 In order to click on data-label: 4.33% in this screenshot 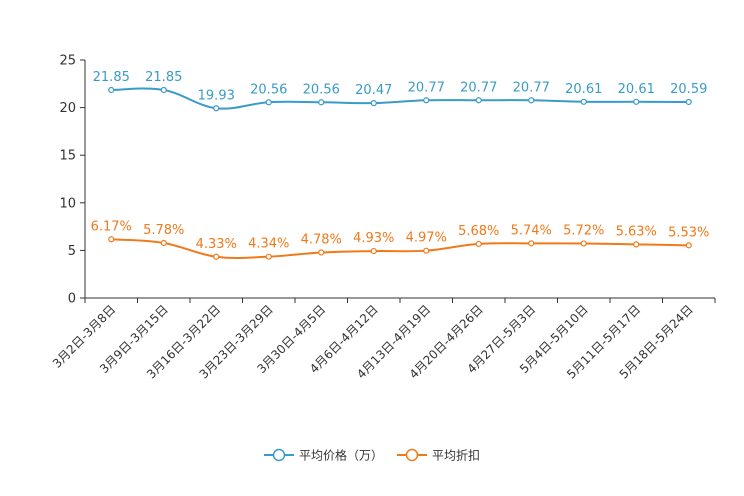, I will do `click(216, 244)`.